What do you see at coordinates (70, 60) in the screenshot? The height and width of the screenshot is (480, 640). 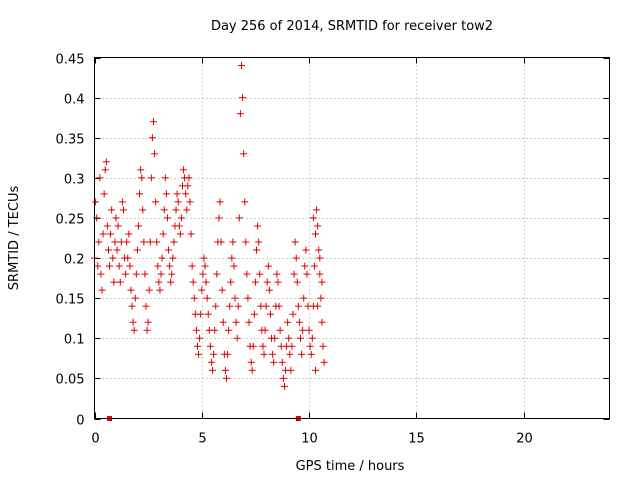 I see `y-tick-label: 0.45` at bounding box center [70, 60].